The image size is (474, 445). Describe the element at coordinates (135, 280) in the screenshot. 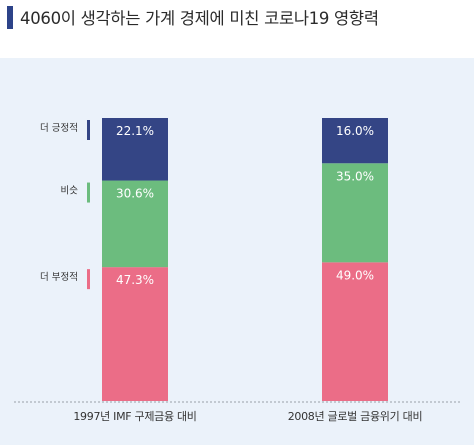

I see `data-label: 47.3%` at that location.